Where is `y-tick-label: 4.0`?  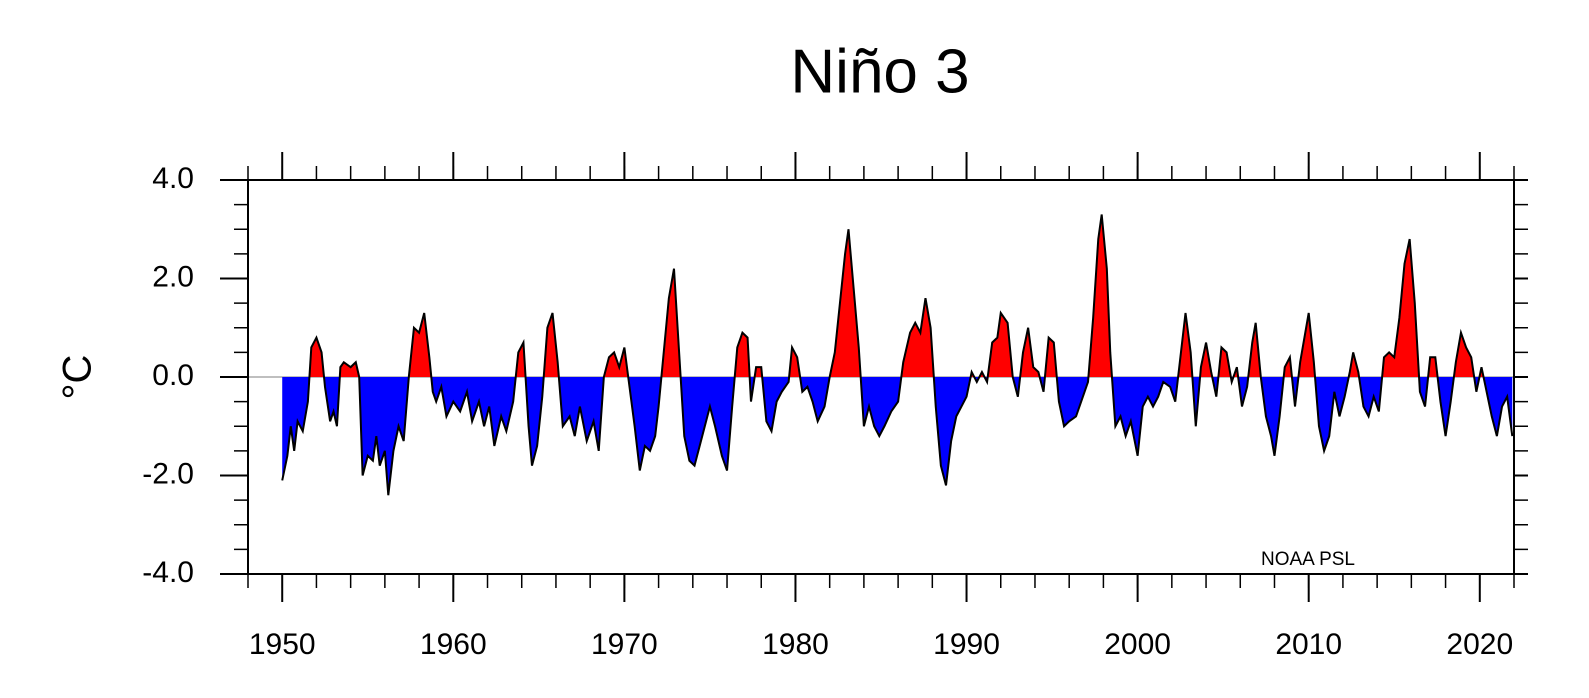 y-tick-label: 4.0 is located at coordinates (173, 178).